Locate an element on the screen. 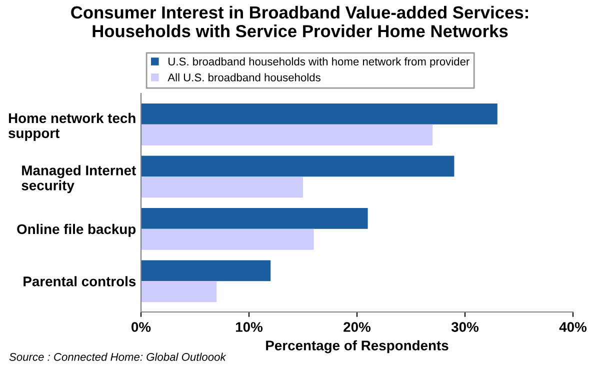 This screenshot has height=390, width=600. y-tick-label: Managed Internet security is located at coordinates (79, 179).